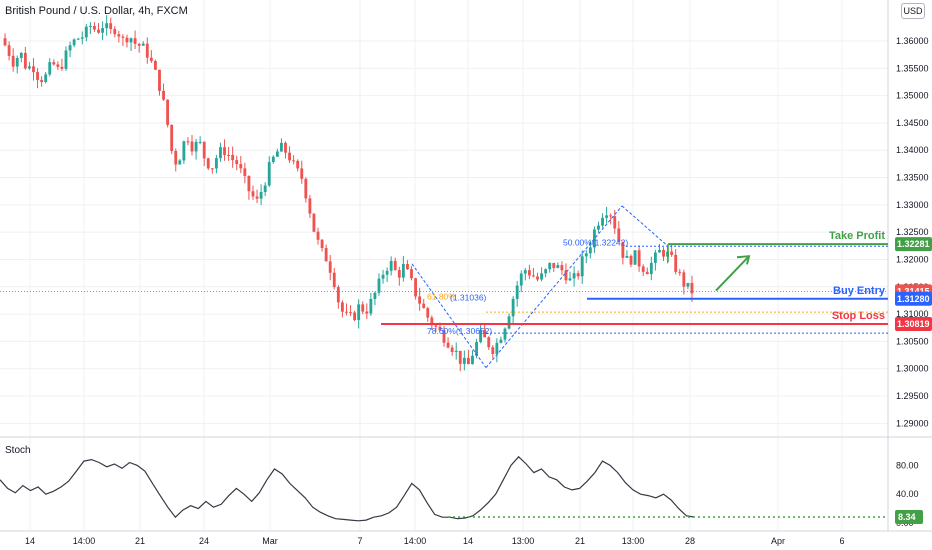 The image size is (932, 550). I want to click on currency-button: USD, so click(913, 11).